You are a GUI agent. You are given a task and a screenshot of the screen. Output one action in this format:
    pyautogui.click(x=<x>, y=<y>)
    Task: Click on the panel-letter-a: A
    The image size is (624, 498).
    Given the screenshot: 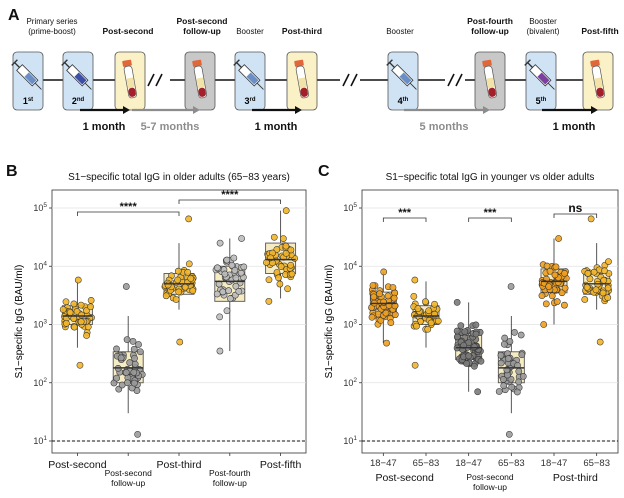 What is the action you would take?
    pyautogui.click(x=14, y=15)
    